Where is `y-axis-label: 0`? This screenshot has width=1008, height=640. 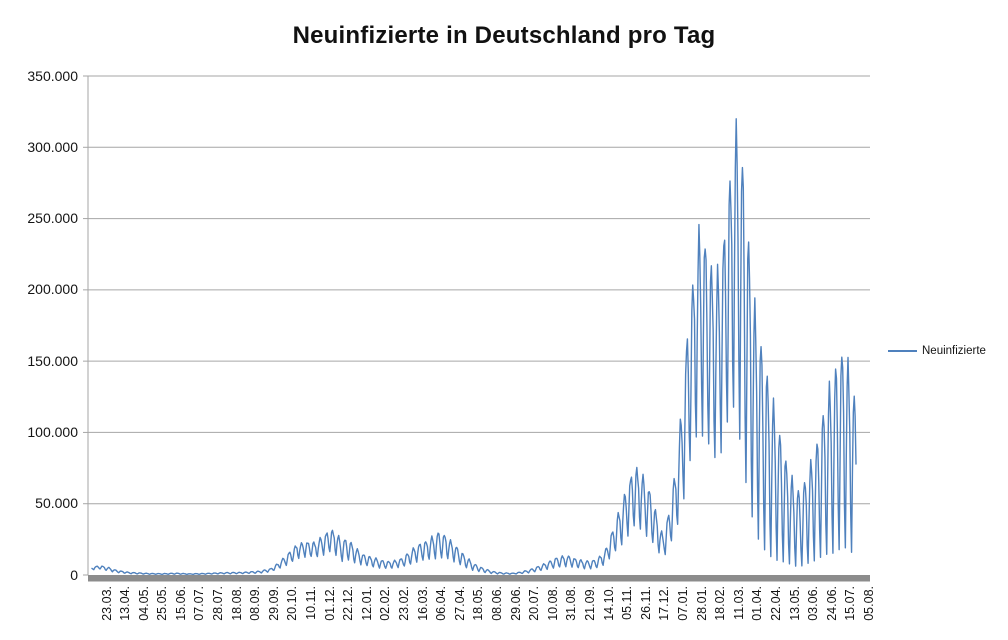 y-axis-label: 0 is located at coordinates (74, 574).